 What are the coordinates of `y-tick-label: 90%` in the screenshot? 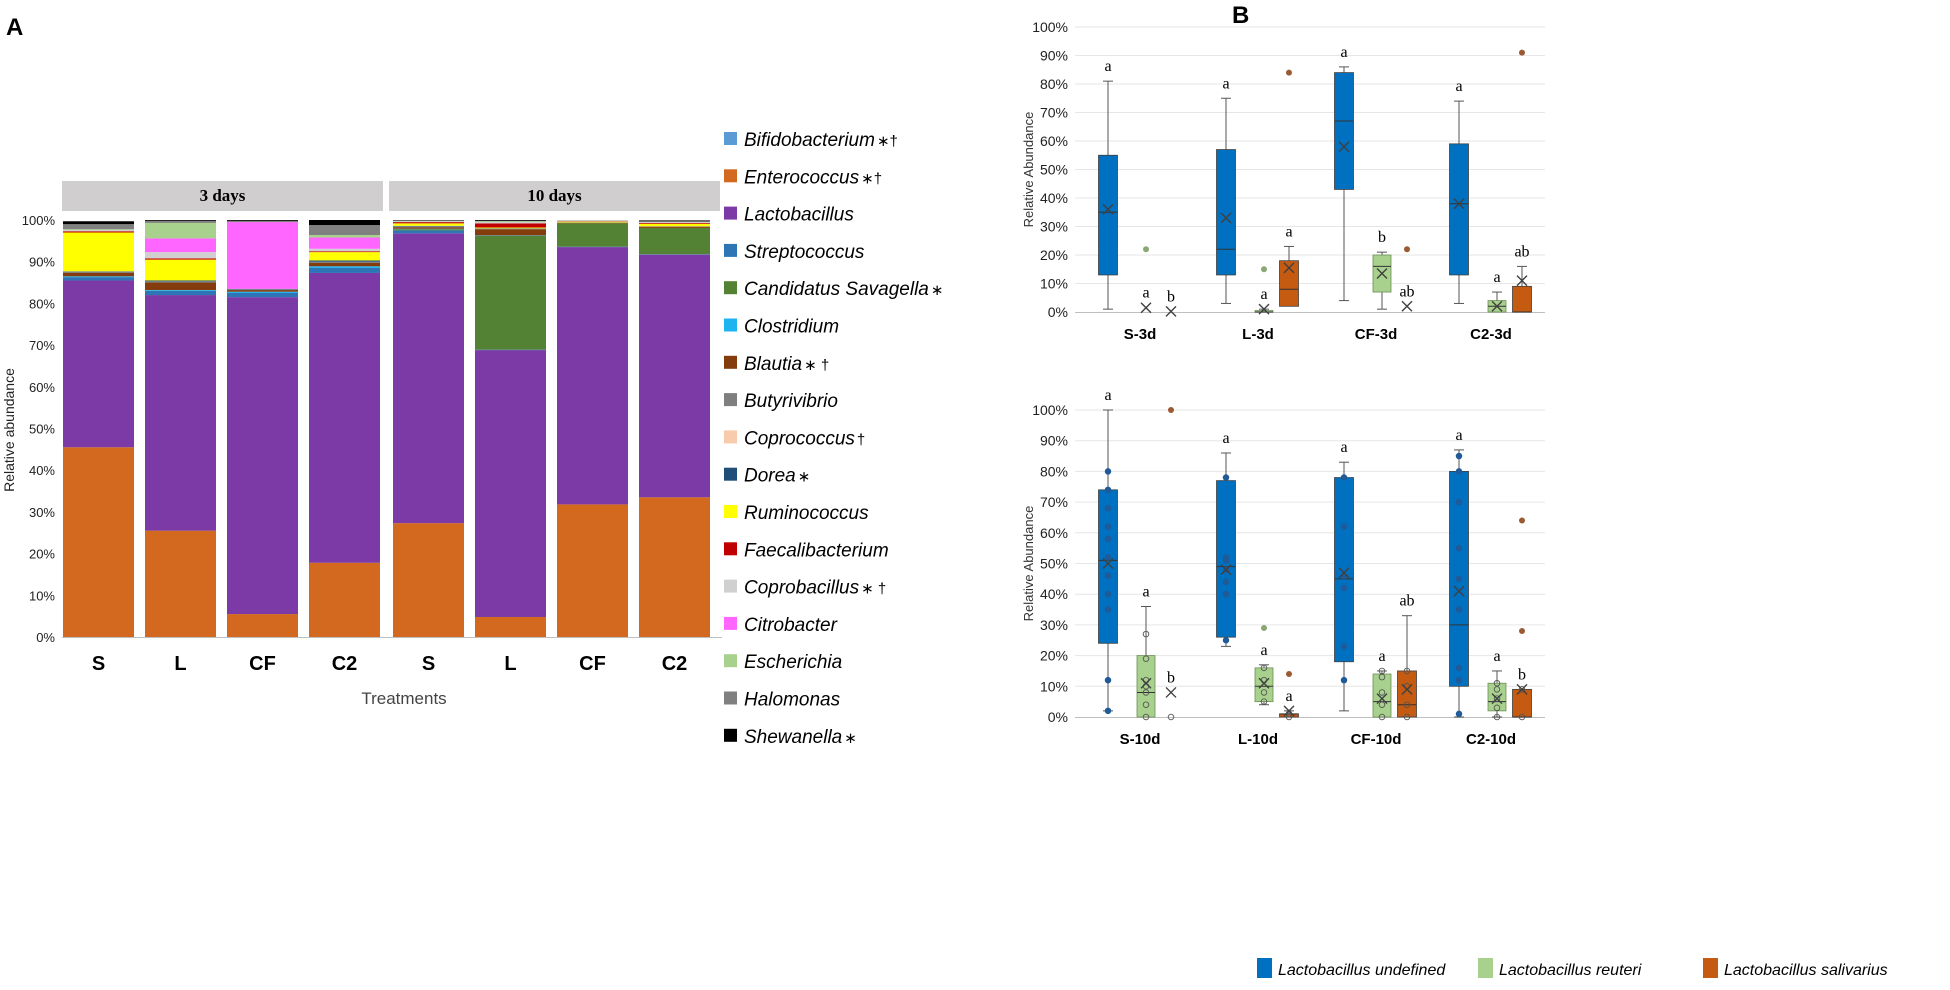 It's located at (42, 262).